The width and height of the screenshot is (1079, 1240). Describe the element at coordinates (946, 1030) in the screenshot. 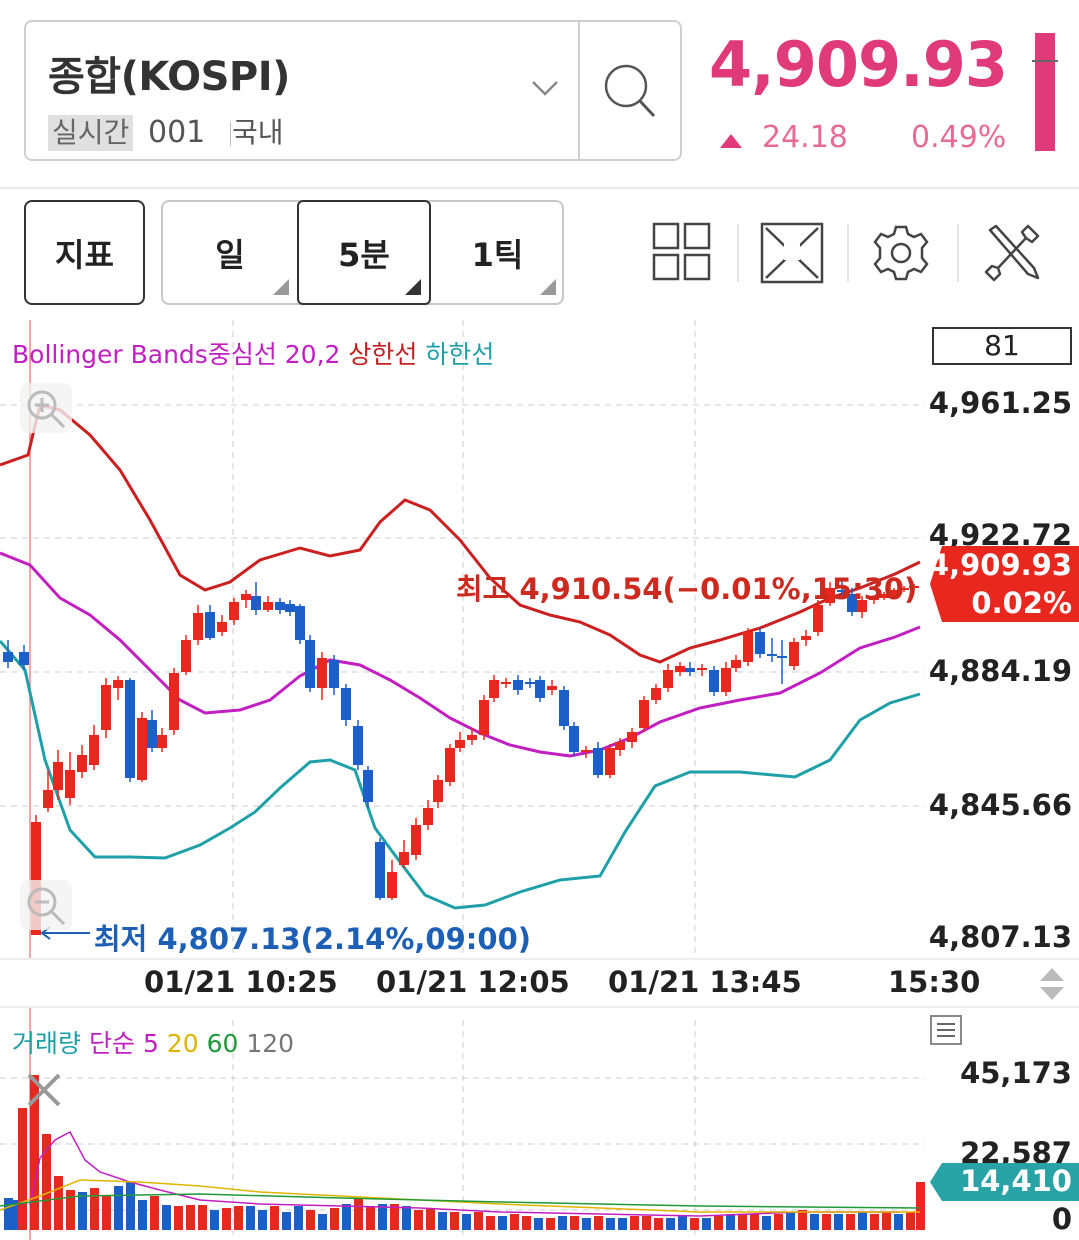

I see `menu-icon` at that location.